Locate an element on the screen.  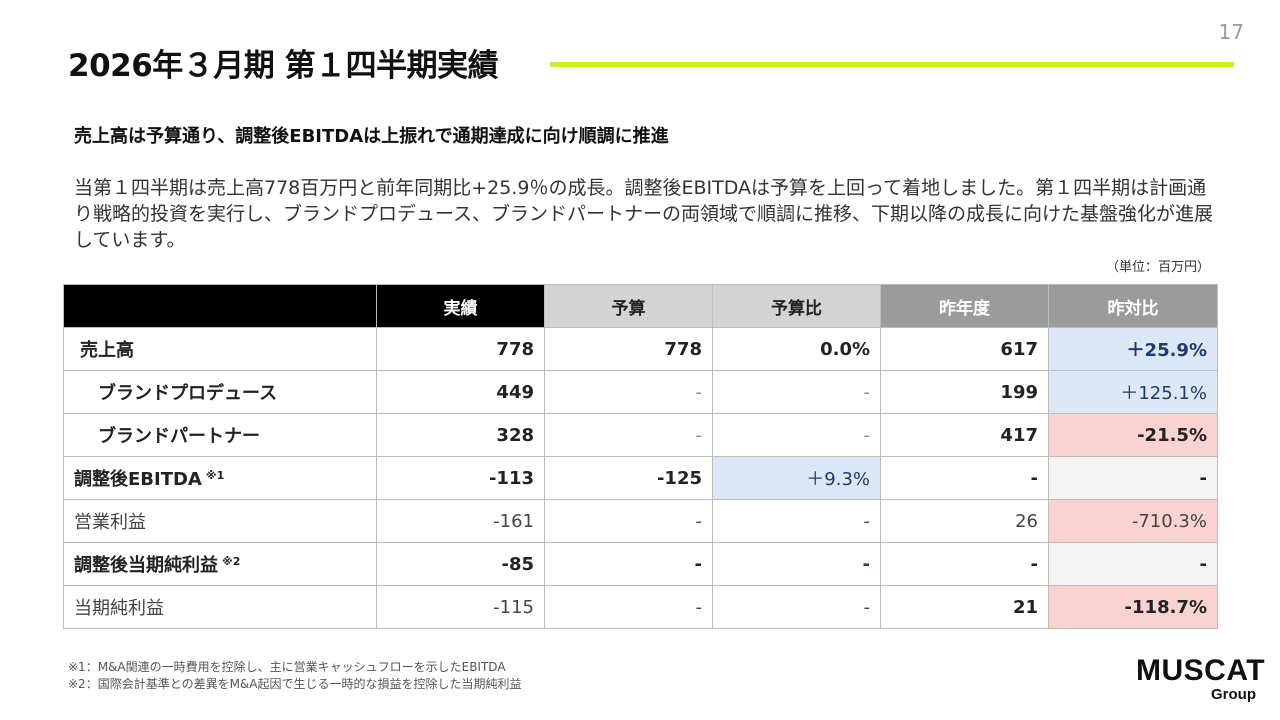
cell-prev-year: 26 is located at coordinates (964, 521).